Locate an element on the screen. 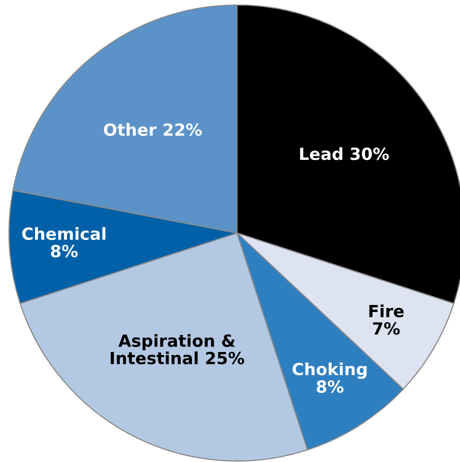 The image size is (460, 462). data-label: 7% is located at coordinates (386, 328).